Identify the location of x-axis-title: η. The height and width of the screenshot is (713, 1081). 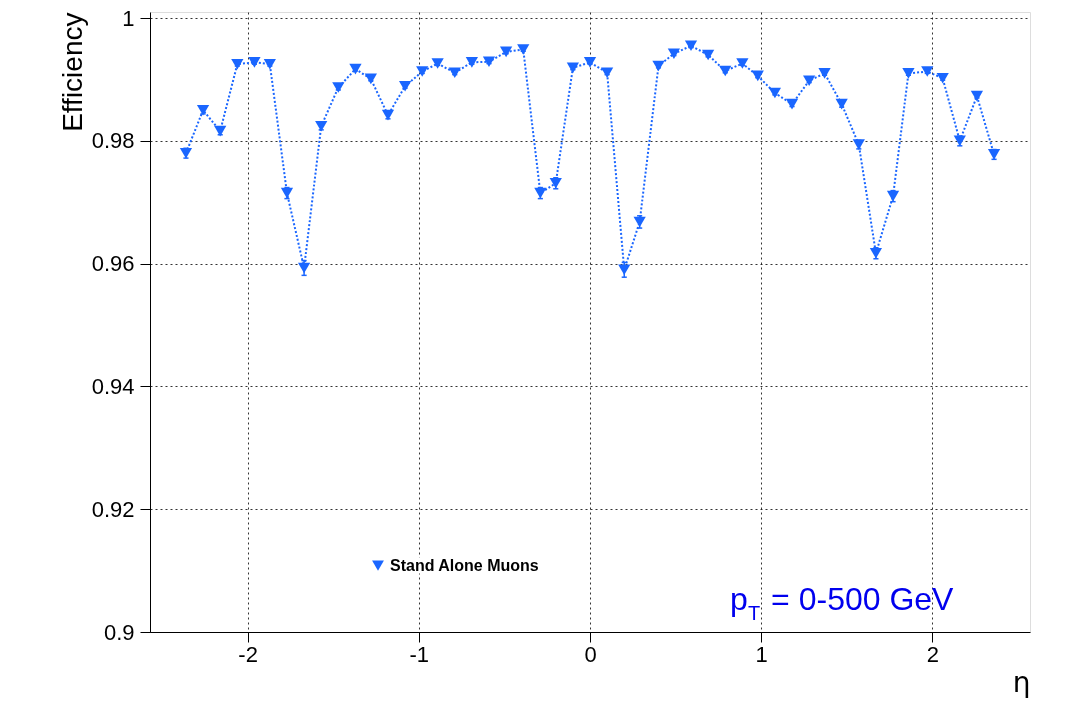
(1021, 682).